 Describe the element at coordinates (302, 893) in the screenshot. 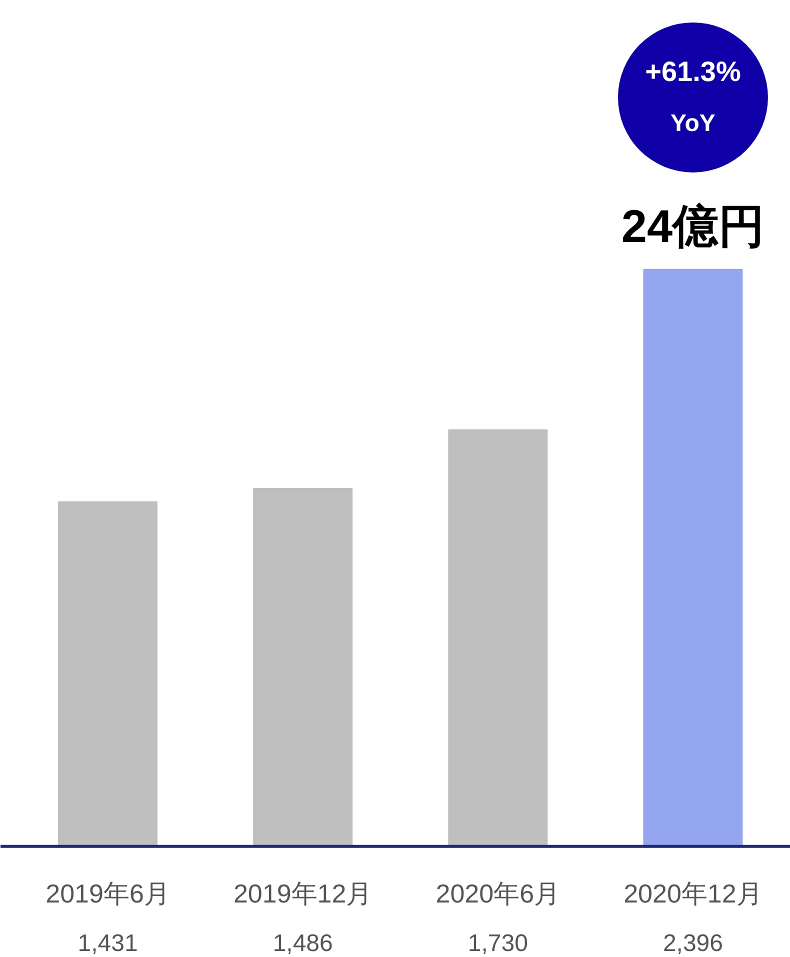

I see `x-tick-label: 2019年12月` at that location.